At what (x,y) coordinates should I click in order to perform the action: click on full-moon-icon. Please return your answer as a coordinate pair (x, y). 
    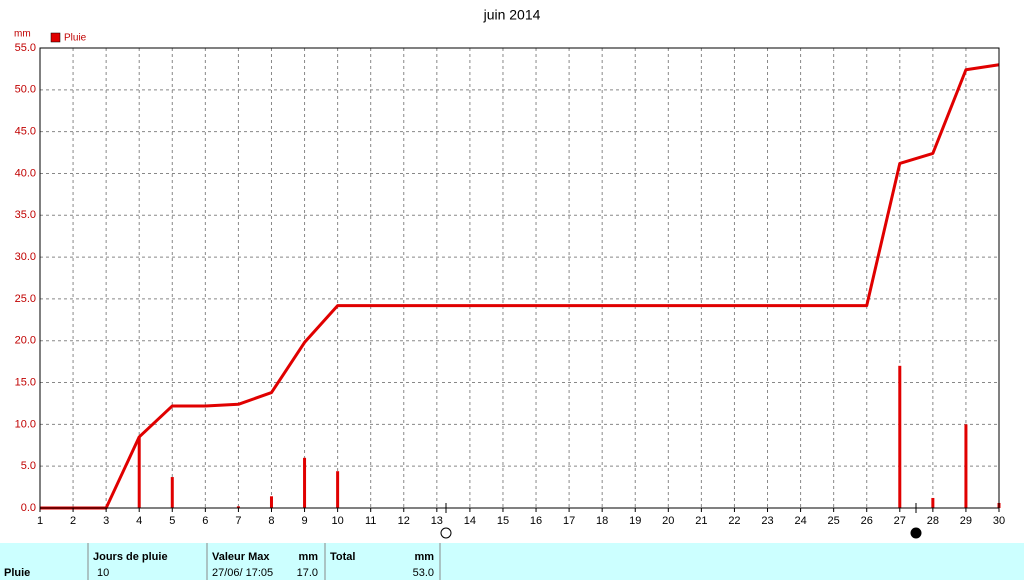
    Looking at the image, I should click on (446, 533).